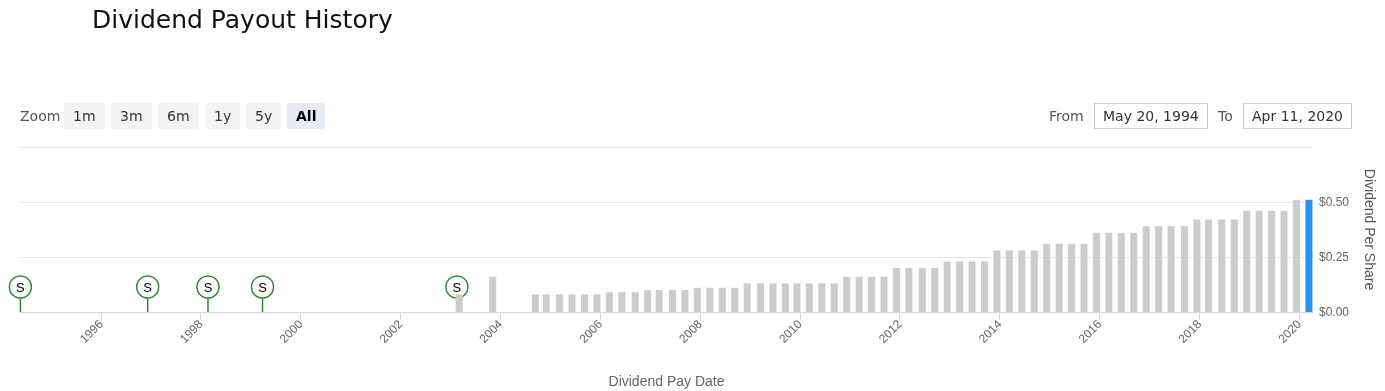 This screenshot has width=1385, height=391. What do you see at coordinates (306, 116) in the screenshot?
I see `text: All` at bounding box center [306, 116].